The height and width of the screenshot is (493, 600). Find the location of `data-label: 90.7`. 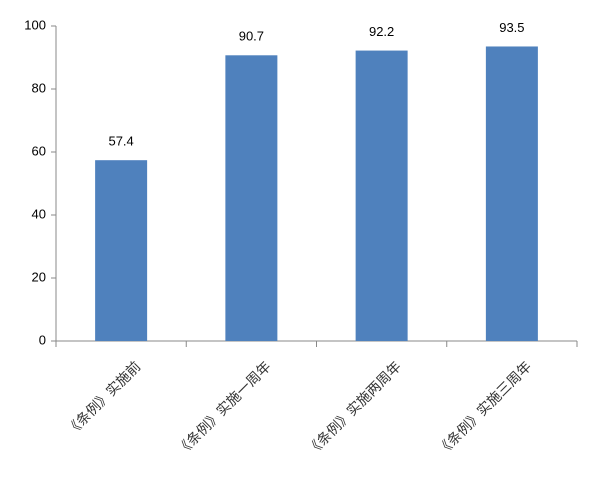

data-label: 90.7 is located at coordinates (251, 36).